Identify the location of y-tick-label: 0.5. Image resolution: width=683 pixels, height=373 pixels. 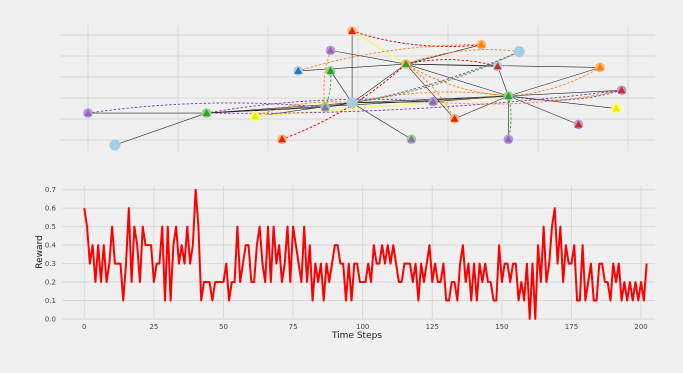
(50, 227).